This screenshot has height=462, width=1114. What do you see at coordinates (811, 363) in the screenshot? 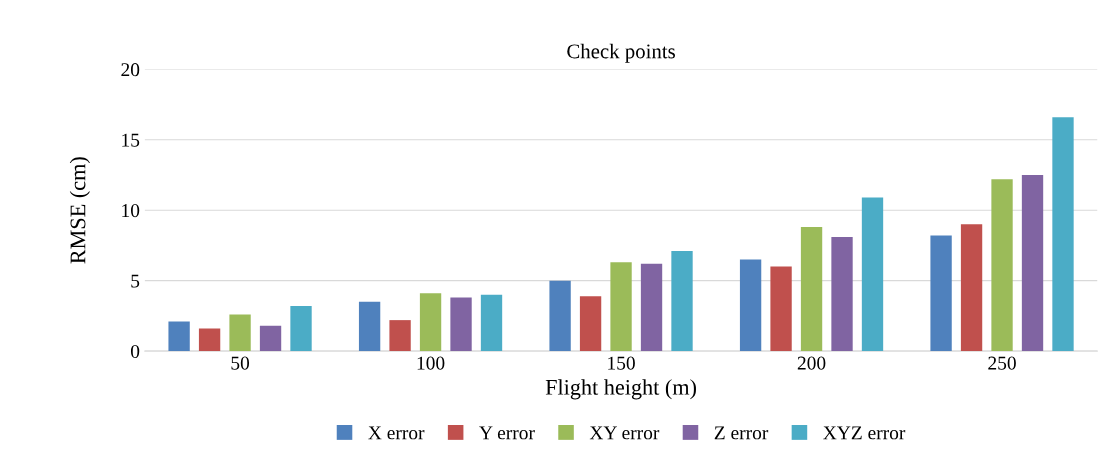
I see `x-tick-label: 200` at bounding box center [811, 363].